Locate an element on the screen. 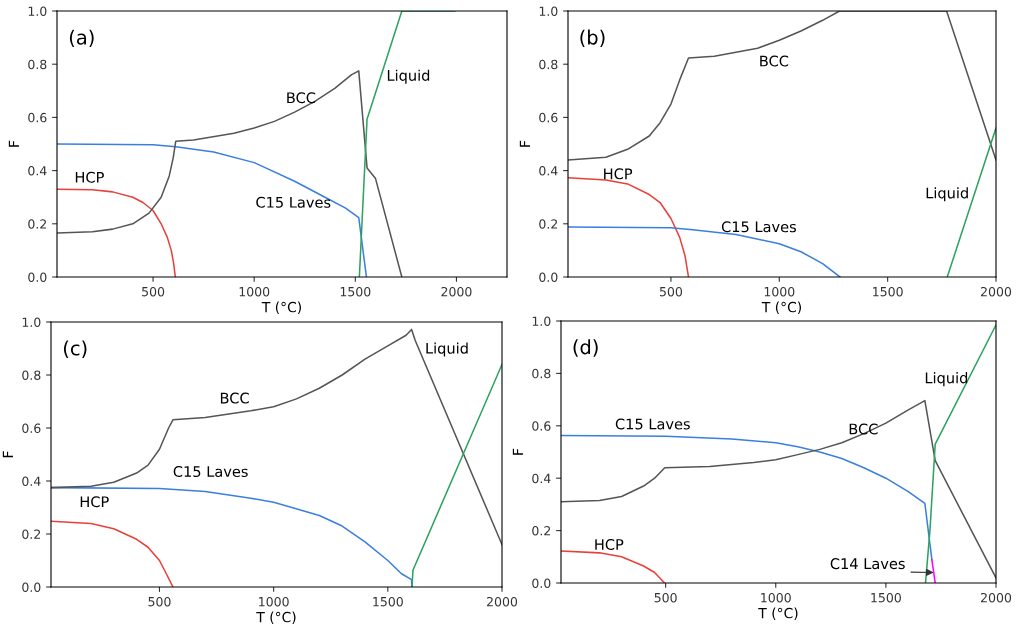 The image size is (1024, 632). text: (d) is located at coordinates (585, 348).